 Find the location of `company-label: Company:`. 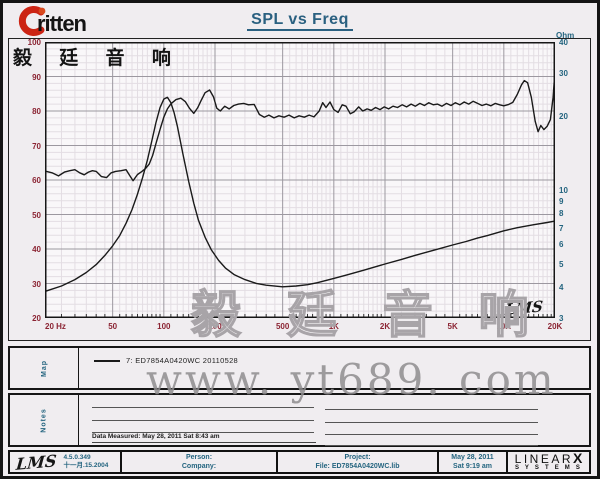

company-label: Company: is located at coordinates (199, 466).